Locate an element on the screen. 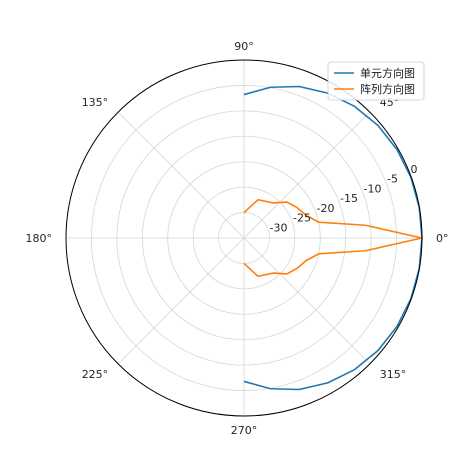  angle-tick-label-7: 315° is located at coordinates (393, 374).